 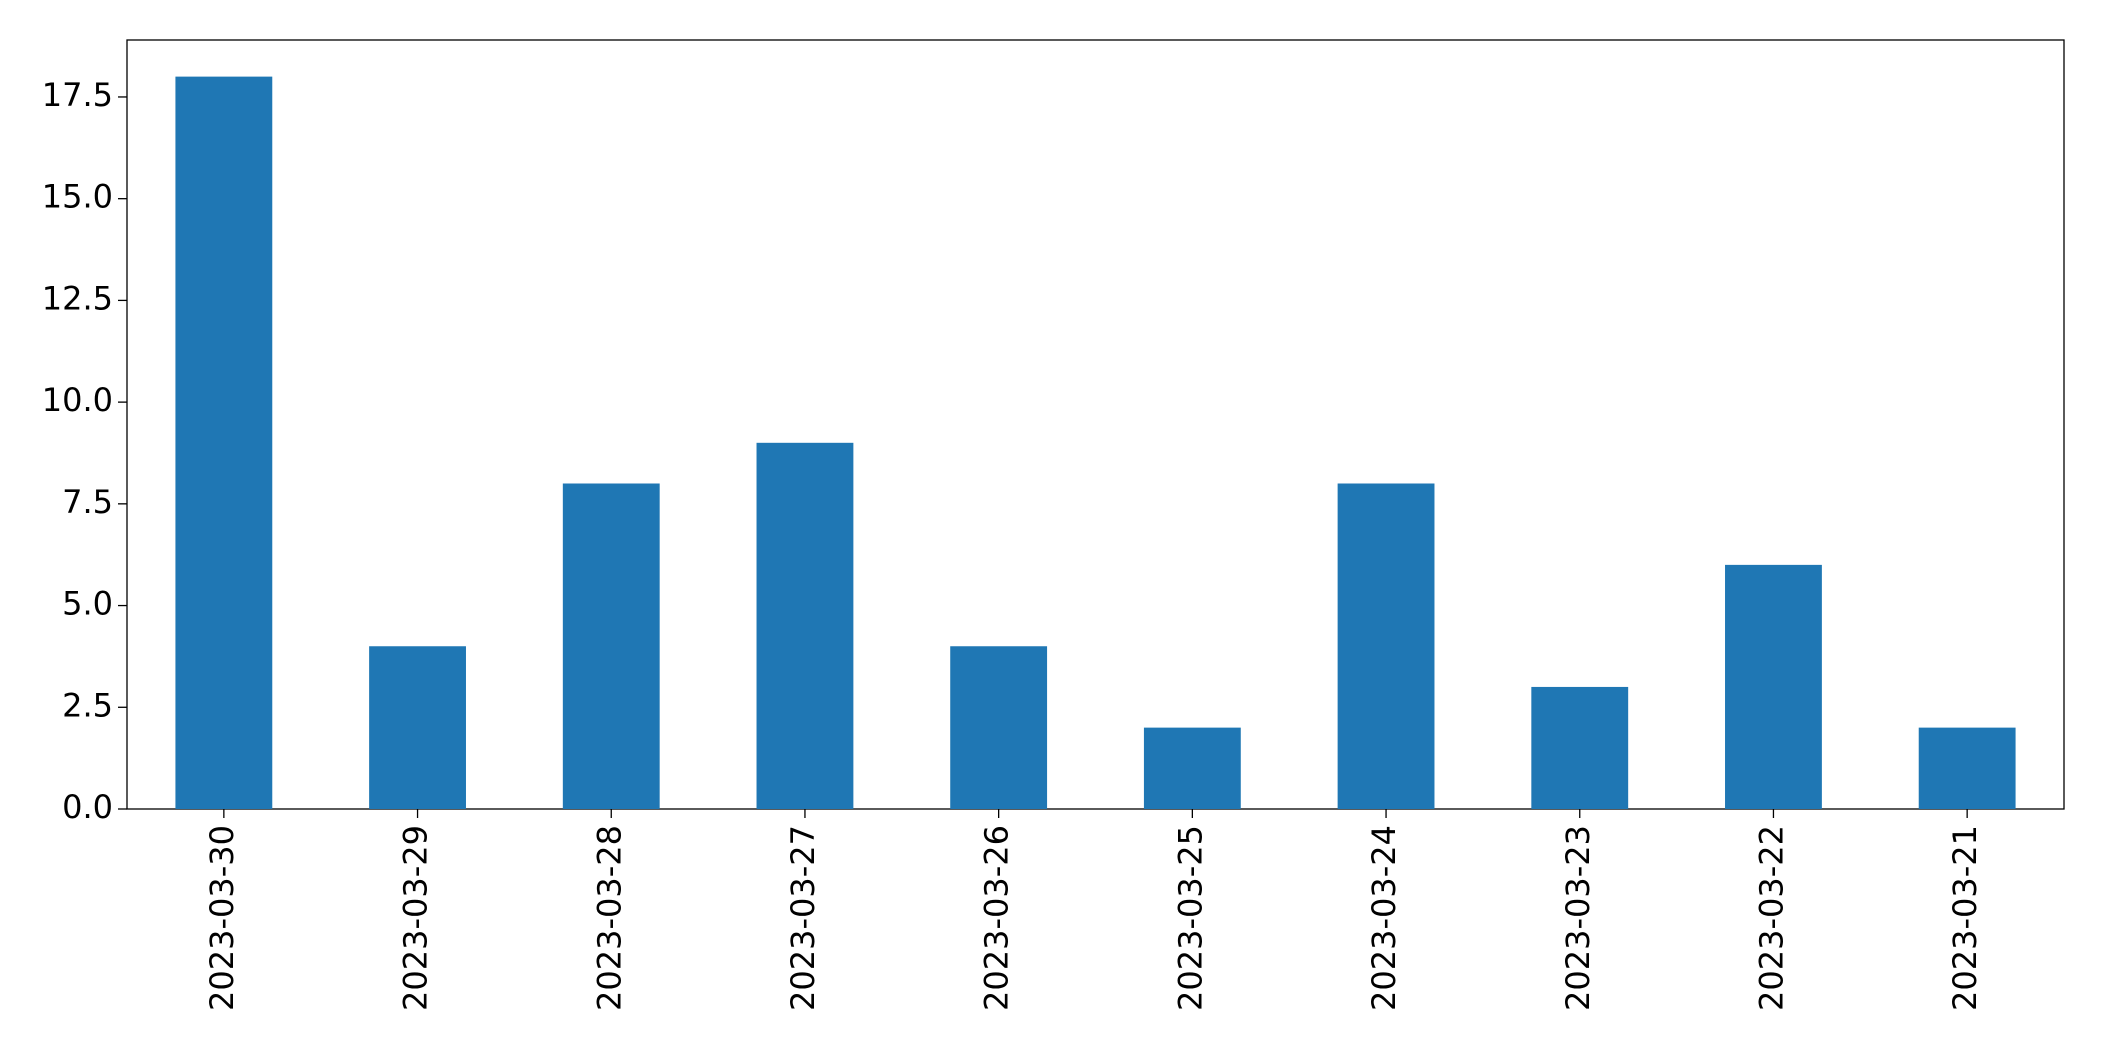 What do you see at coordinates (87, 705) in the screenshot?
I see `y-tick-label: 2.5` at bounding box center [87, 705].